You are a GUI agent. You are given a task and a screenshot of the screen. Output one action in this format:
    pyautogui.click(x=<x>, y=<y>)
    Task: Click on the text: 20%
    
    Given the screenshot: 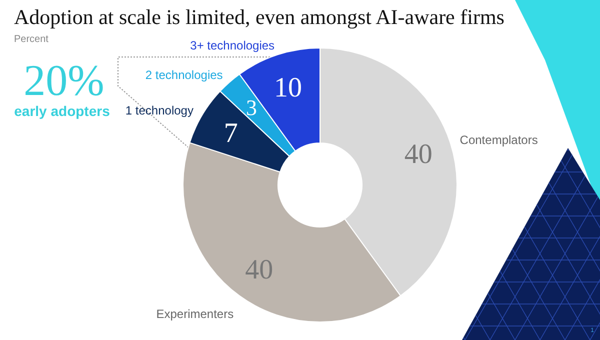 What is the action you would take?
    pyautogui.click(x=64, y=80)
    